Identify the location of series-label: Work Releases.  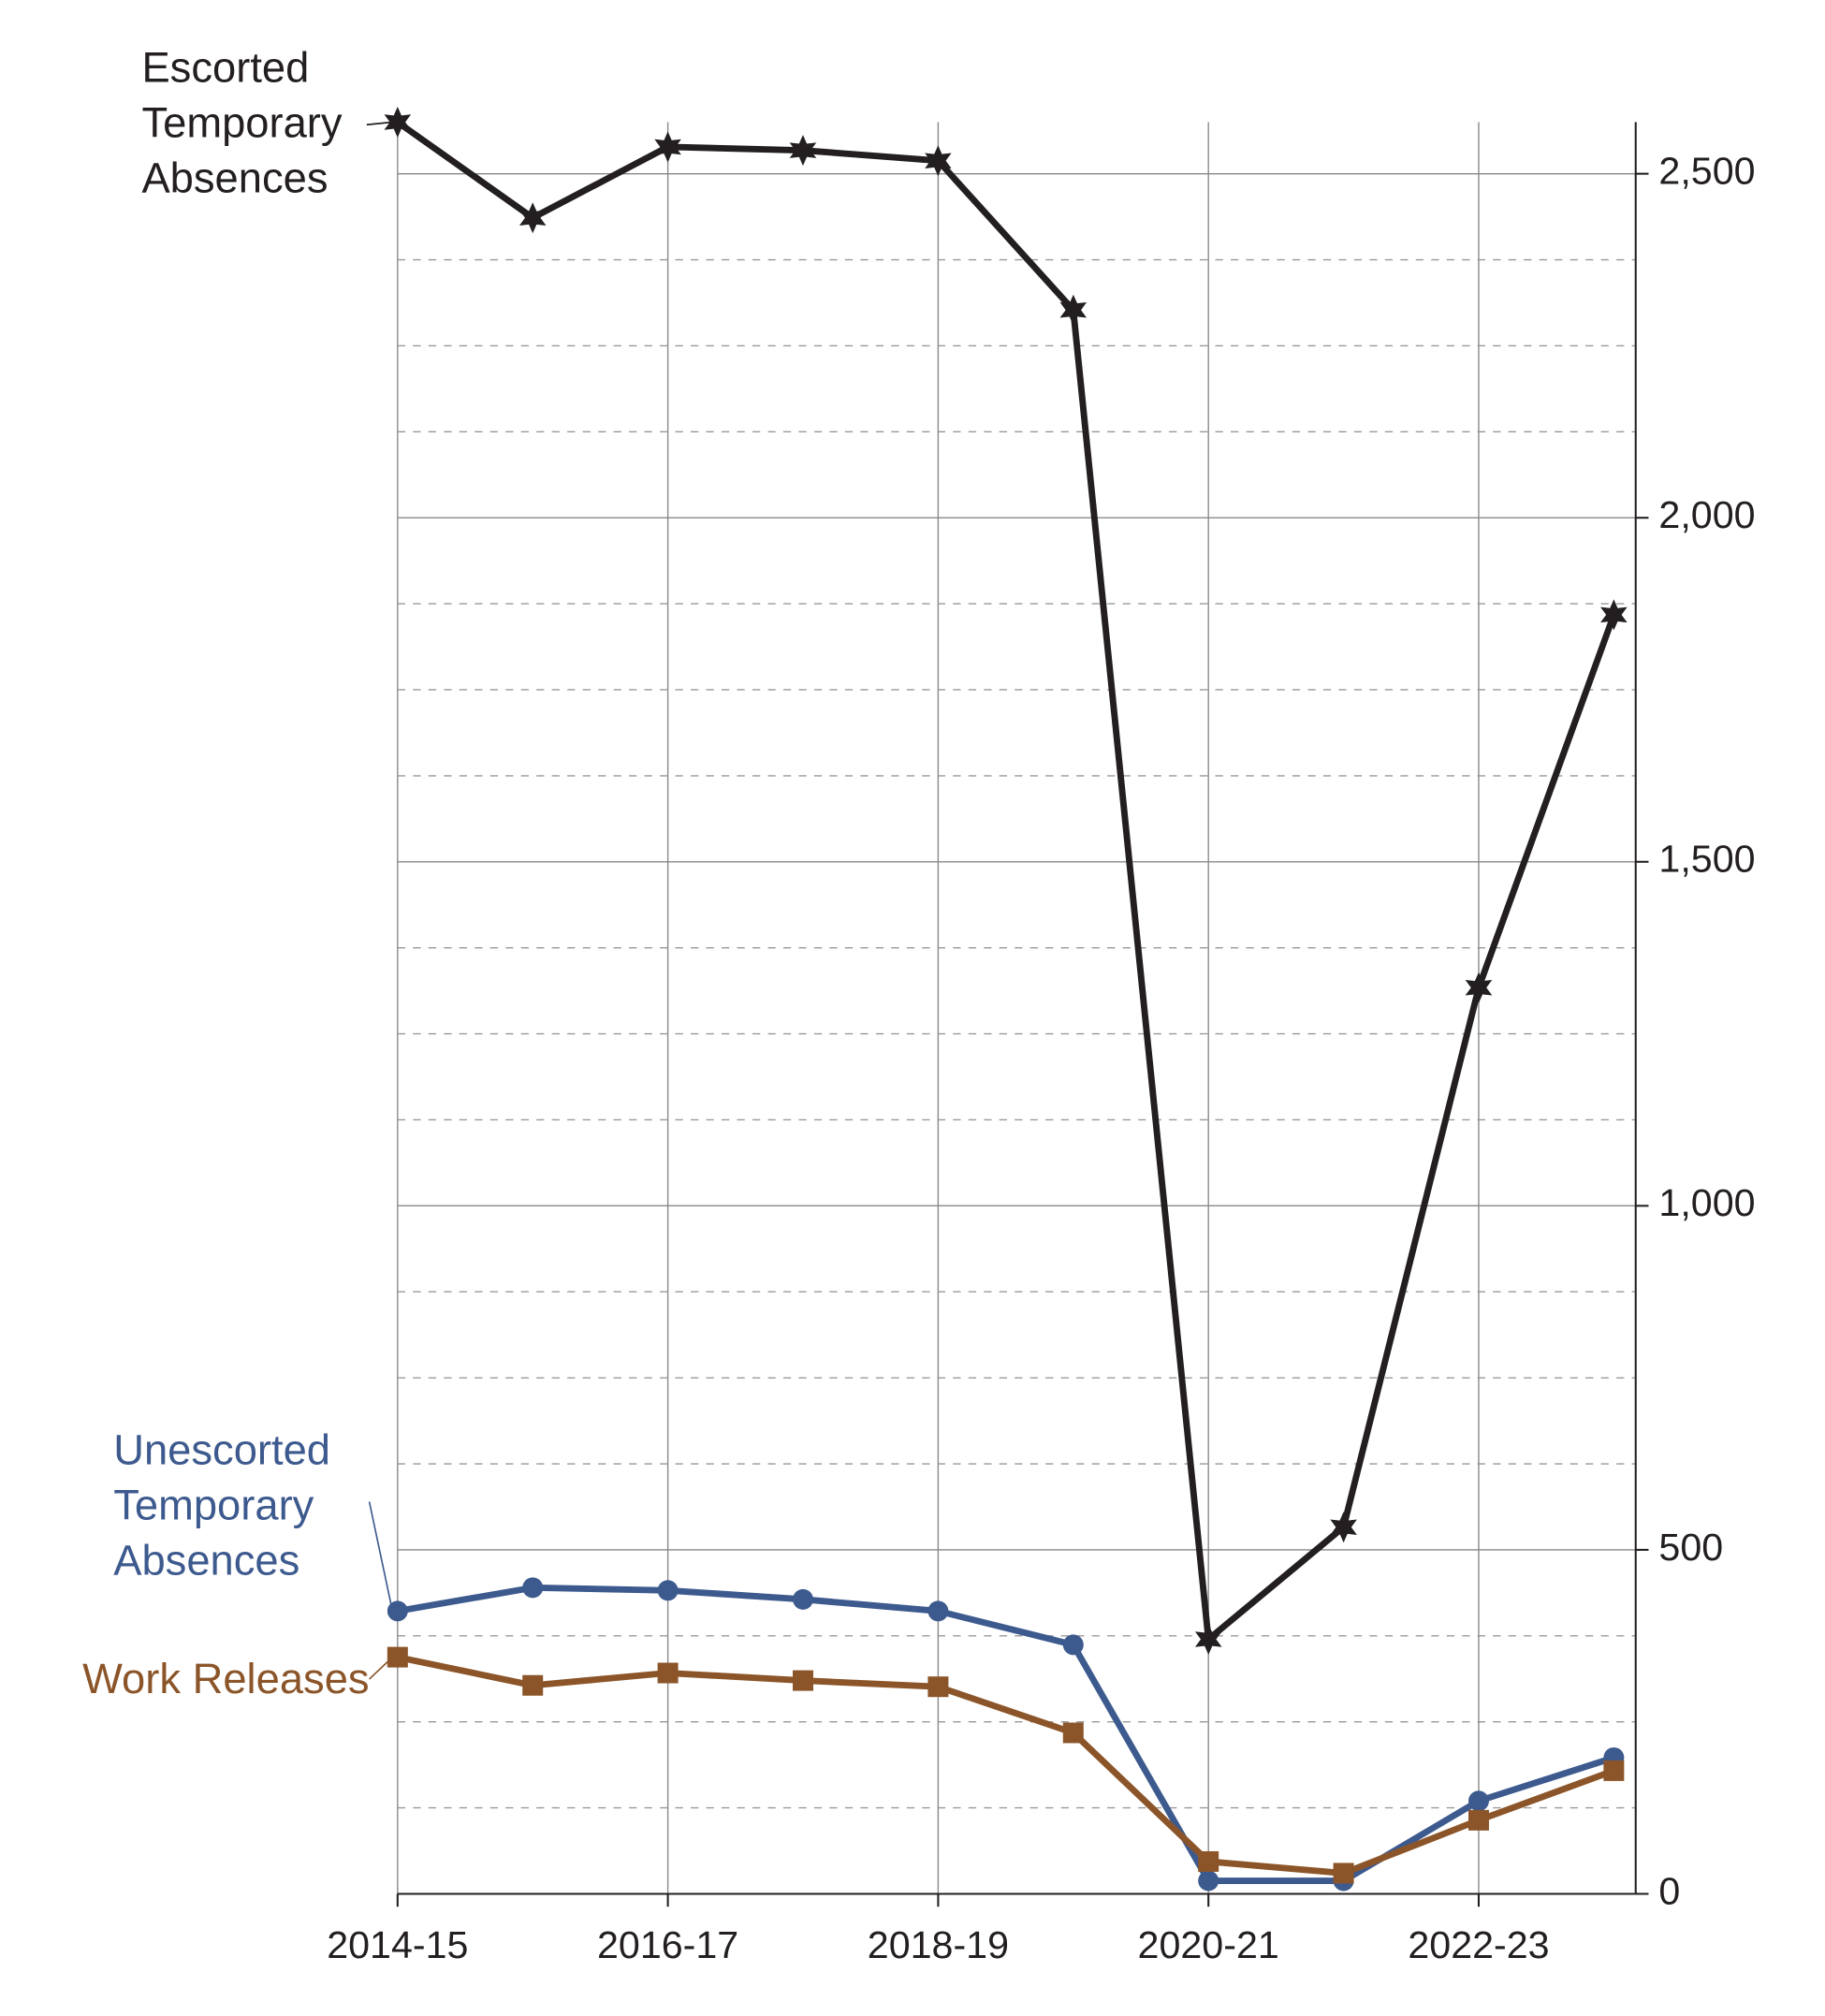
(226, 1678).